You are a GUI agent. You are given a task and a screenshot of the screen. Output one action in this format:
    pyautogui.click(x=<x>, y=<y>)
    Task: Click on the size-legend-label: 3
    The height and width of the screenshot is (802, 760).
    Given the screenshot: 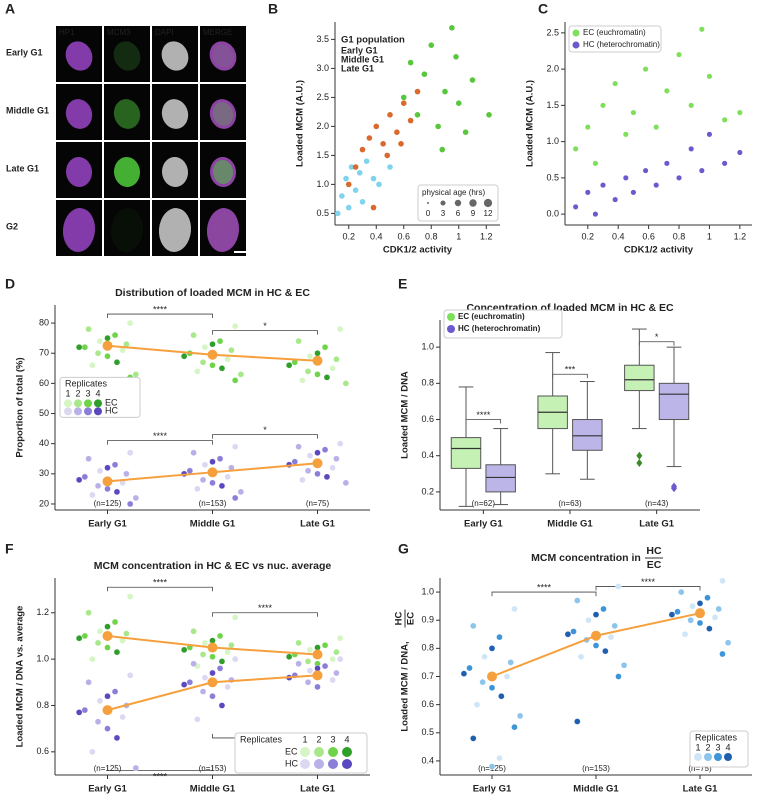 What is the action you would take?
    pyautogui.click(x=443, y=213)
    